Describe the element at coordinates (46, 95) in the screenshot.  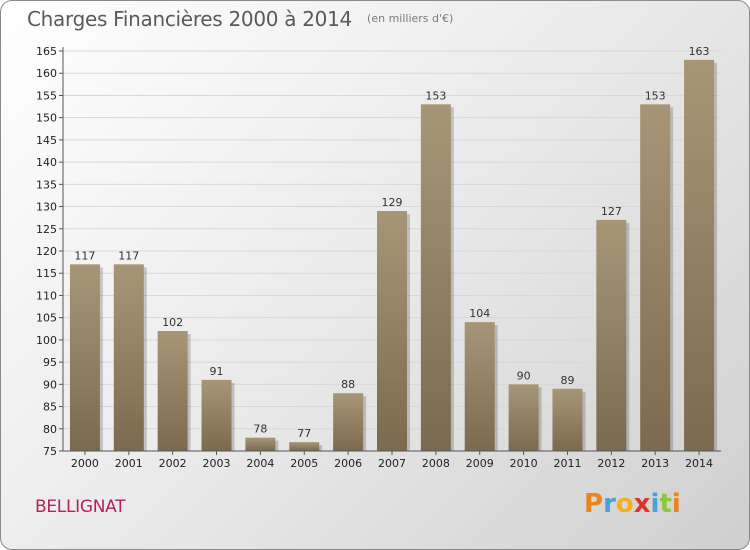
I see `y-tick-label: 155` at that location.